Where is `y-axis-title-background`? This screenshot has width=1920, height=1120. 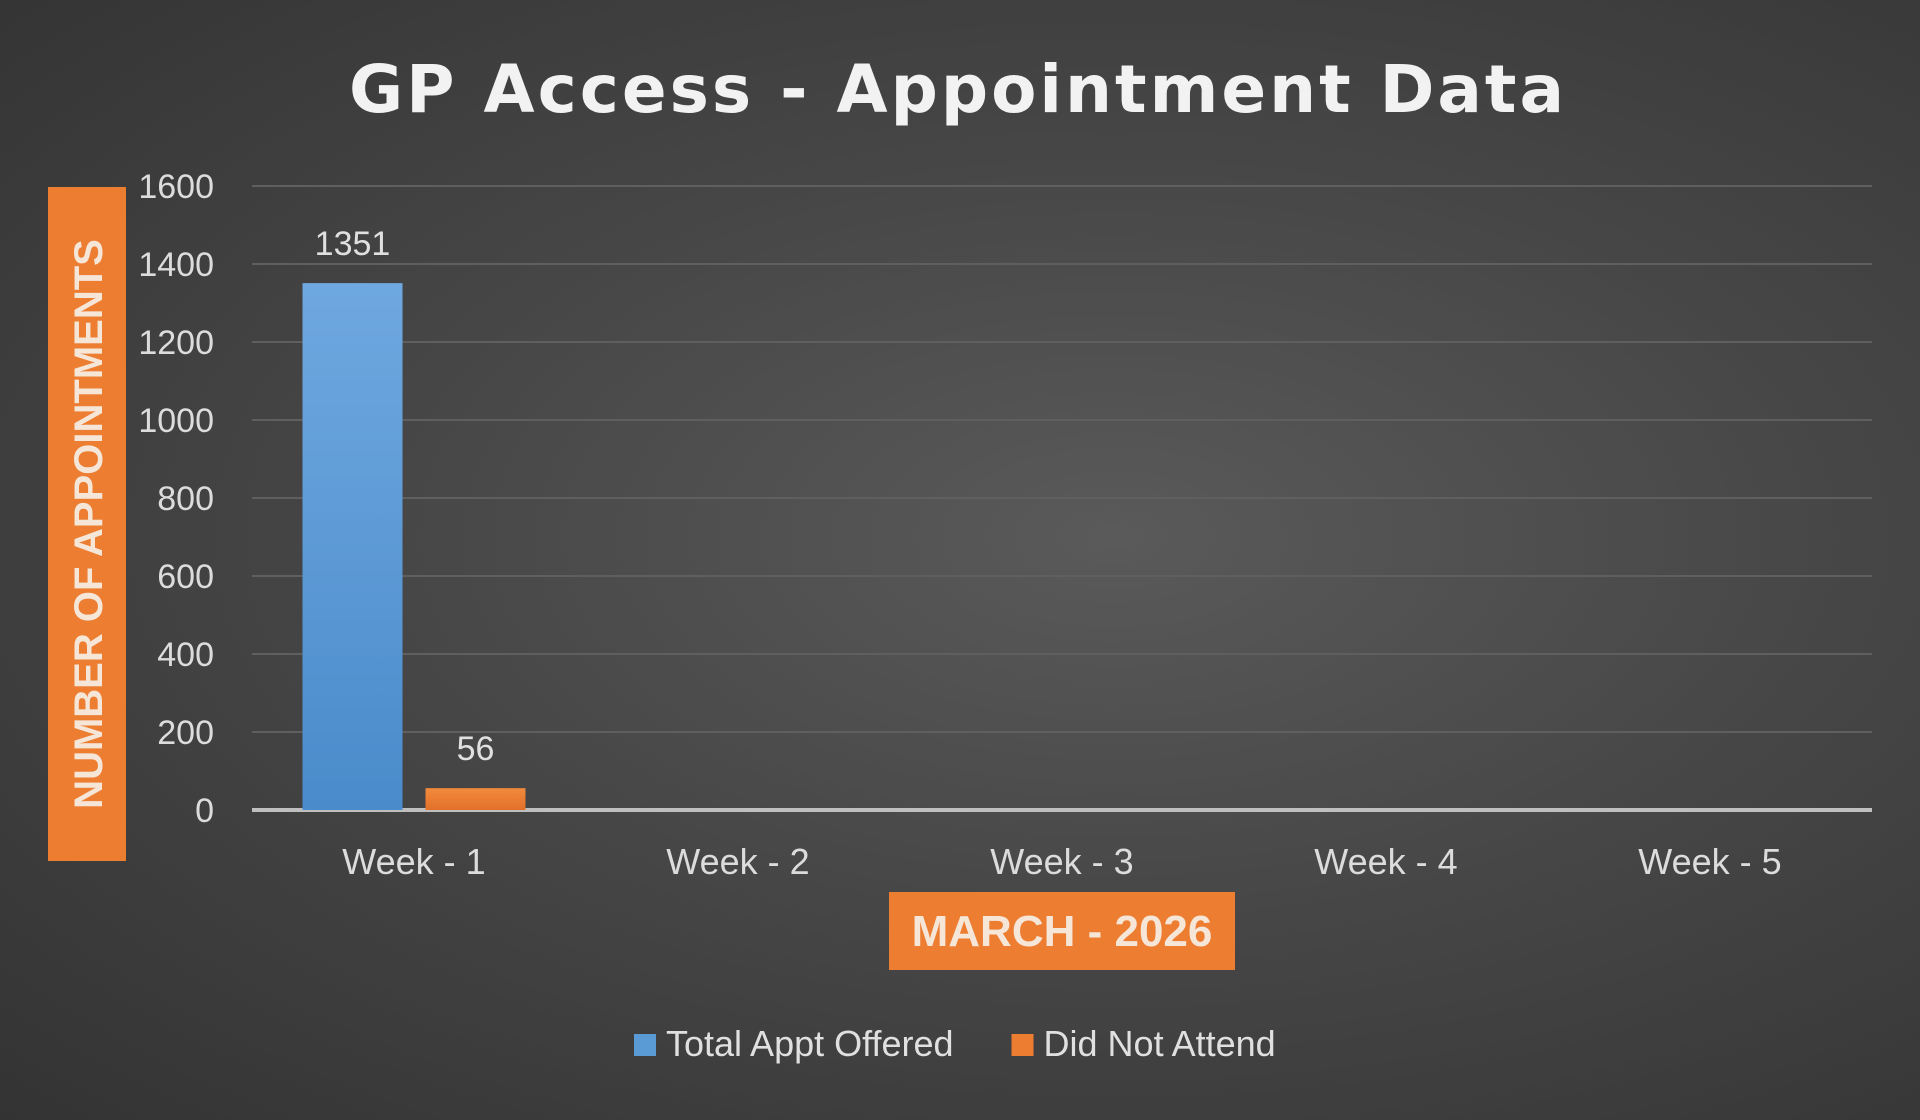 y-axis-title-background is located at coordinates (87, 524).